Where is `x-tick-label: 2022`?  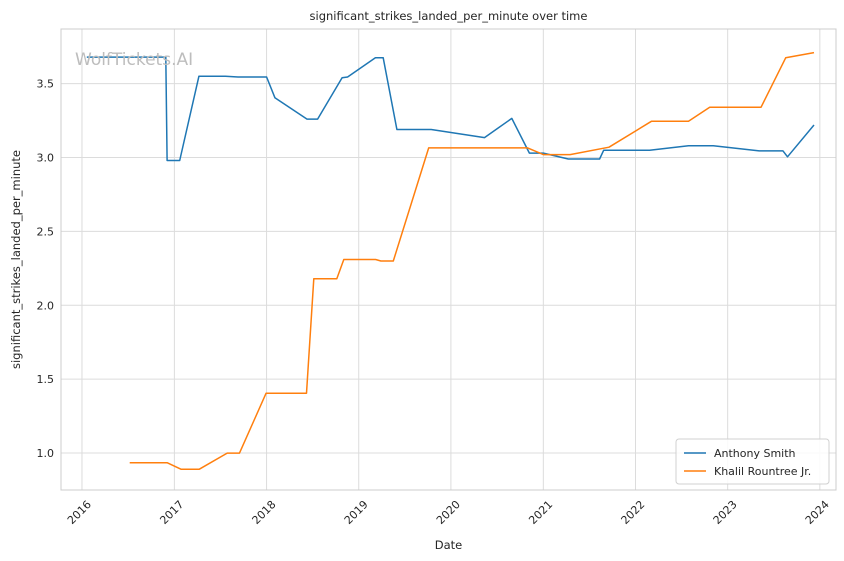 x-tick-label: 2022 is located at coordinates (633, 512).